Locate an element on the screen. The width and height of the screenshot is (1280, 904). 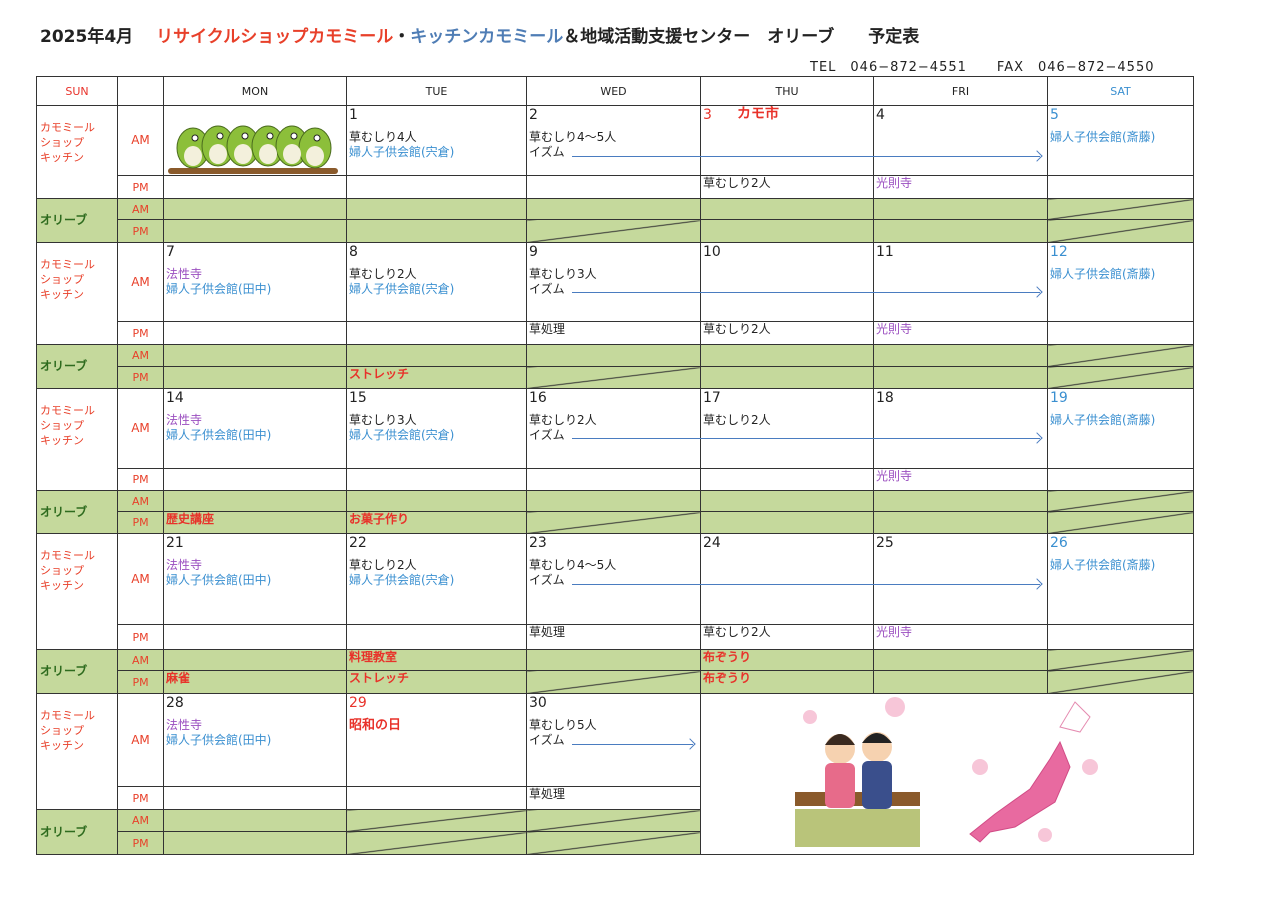
olive-row-pm: PM is located at coordinates (615, 231).